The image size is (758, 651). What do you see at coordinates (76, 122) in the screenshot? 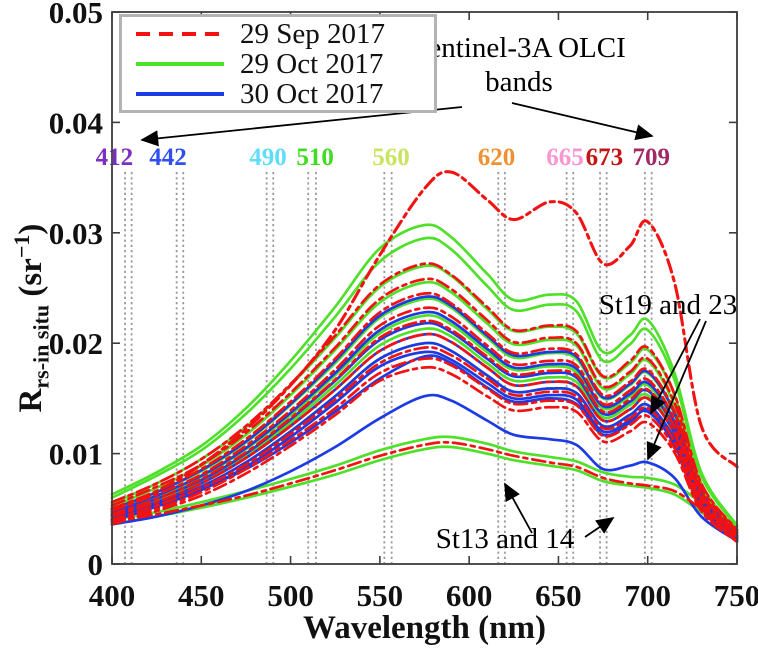
I see `y-tick-label: 0.04` at bounding box center [76, 122].